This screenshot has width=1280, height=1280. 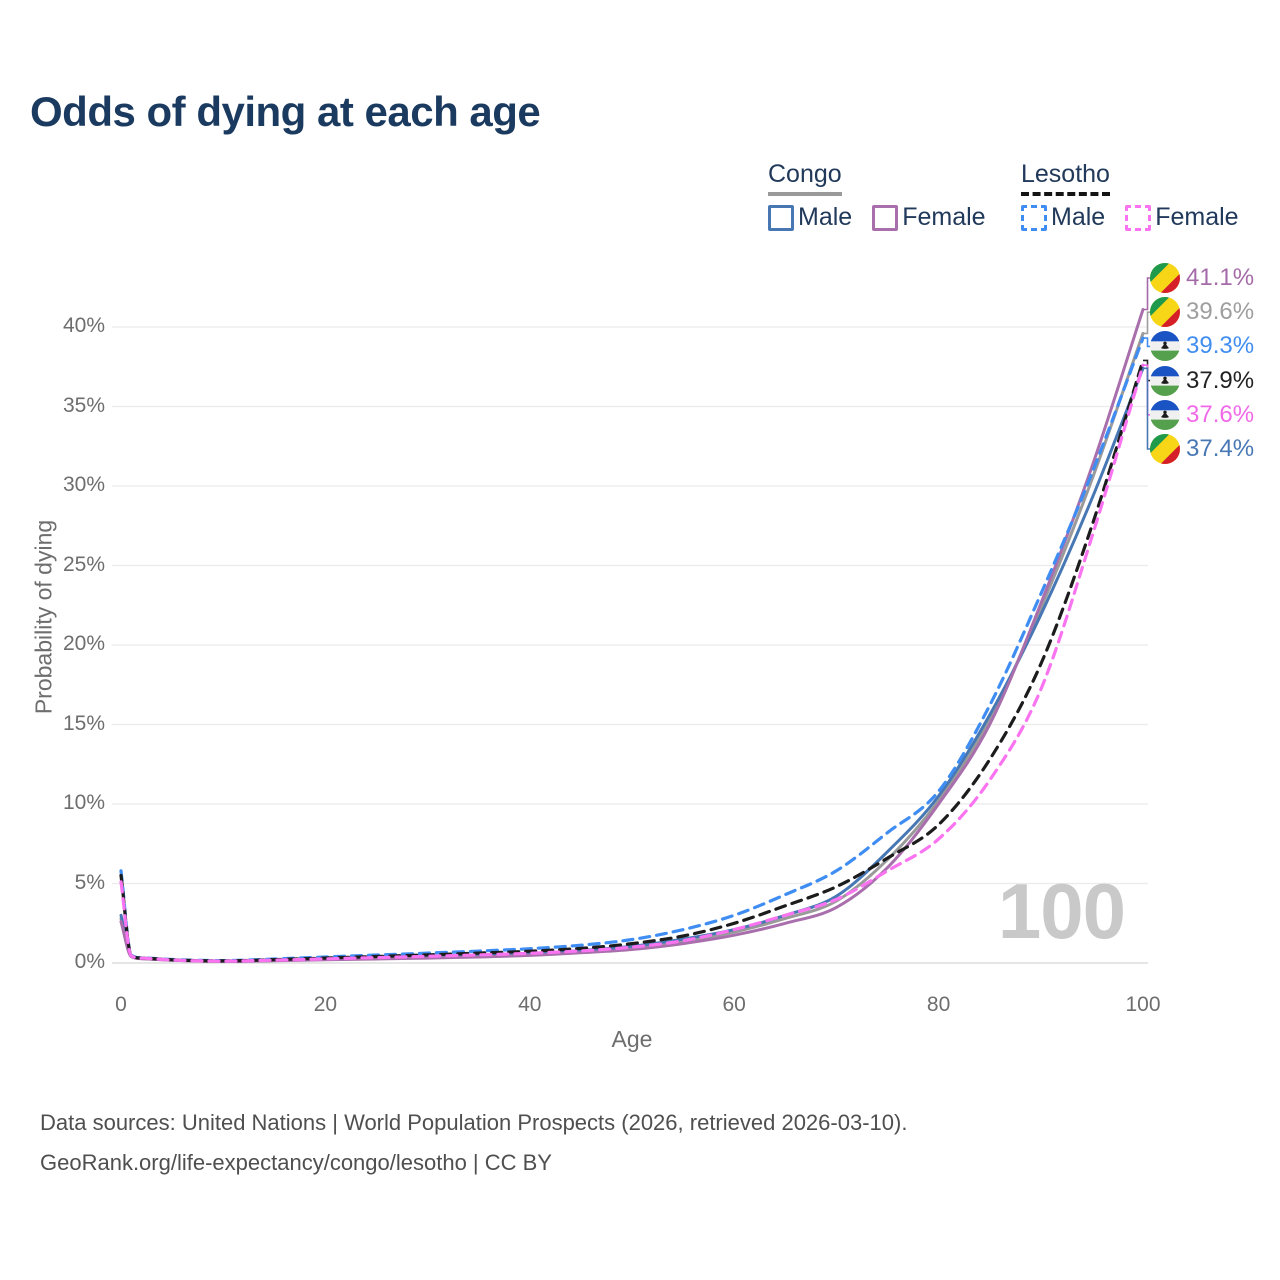 I want to click on legend-congo-header: Congo, so click(x=805, y=178).